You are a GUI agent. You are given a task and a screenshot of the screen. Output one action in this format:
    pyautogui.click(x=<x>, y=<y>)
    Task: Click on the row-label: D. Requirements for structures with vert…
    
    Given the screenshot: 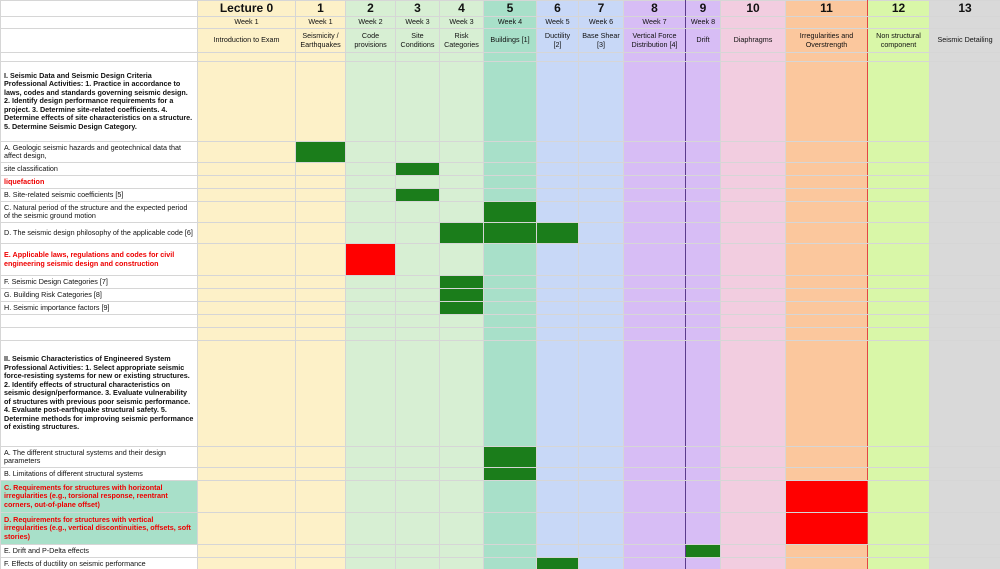 What is the action you would take?
    pyautogui.click(x=99, y=528)
    